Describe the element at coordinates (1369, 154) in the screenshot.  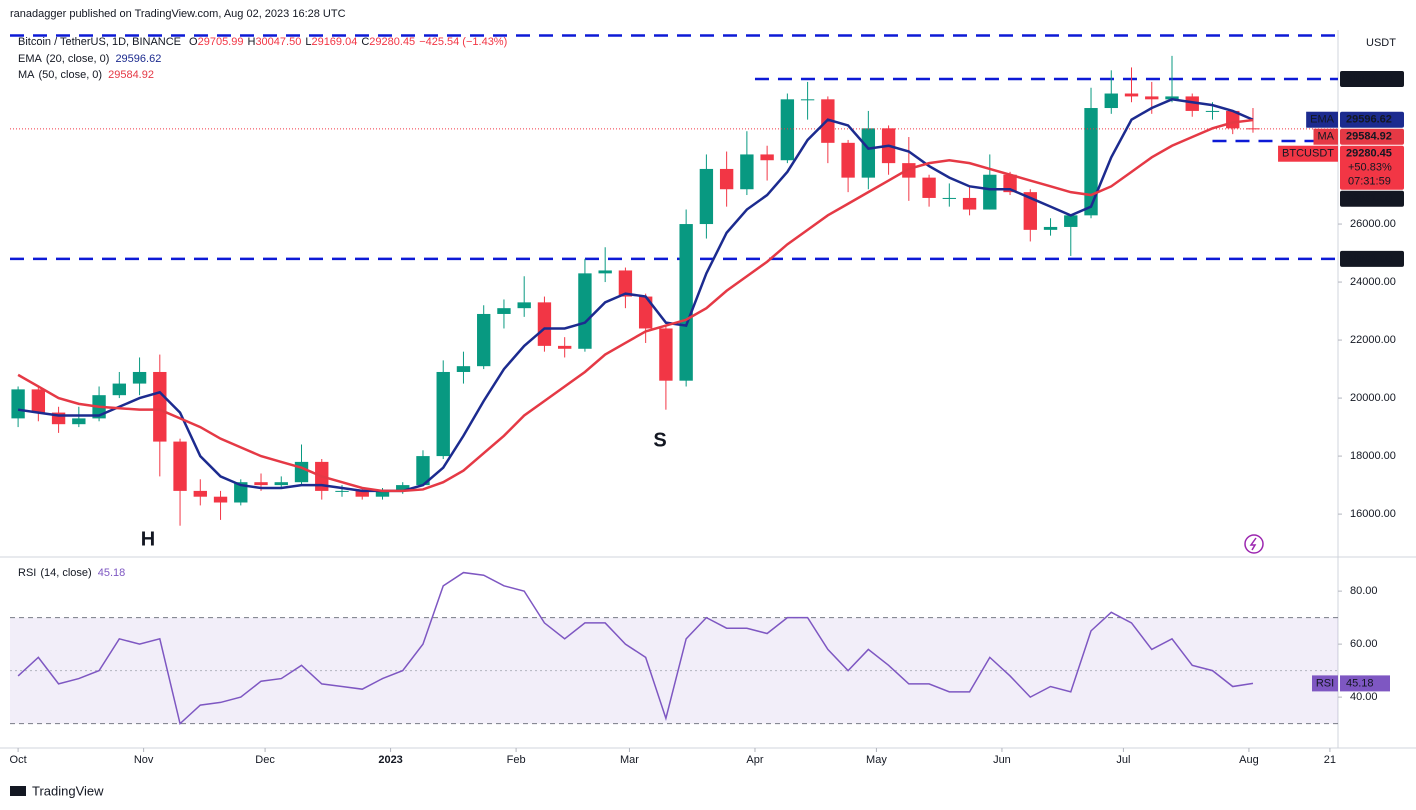
I see `price-tag-value: 29280.45` at that location.